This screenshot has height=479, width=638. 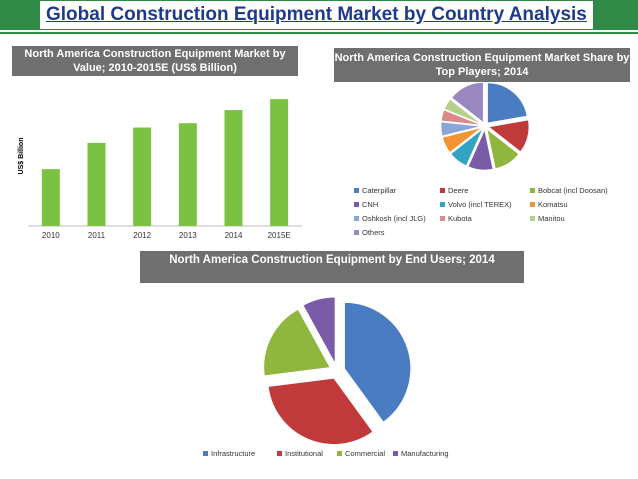 I want to click on players-slice-deere, so click(x=509, y=136).